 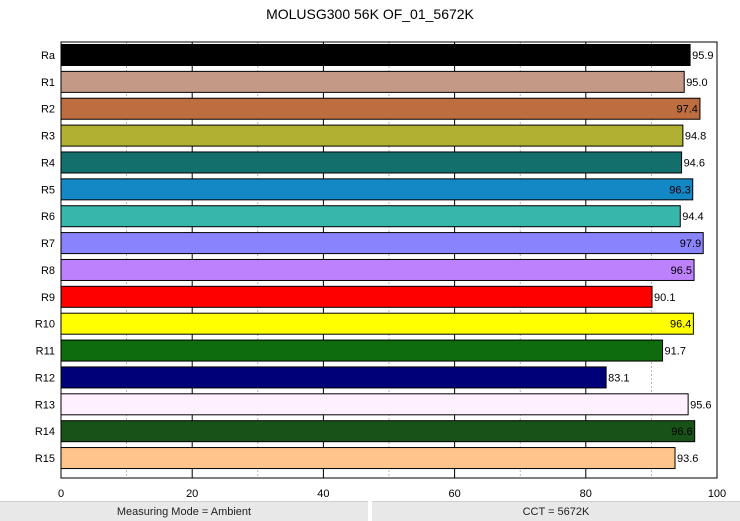 I want to click on data-label: 94.4, so click(x=692, y=217).